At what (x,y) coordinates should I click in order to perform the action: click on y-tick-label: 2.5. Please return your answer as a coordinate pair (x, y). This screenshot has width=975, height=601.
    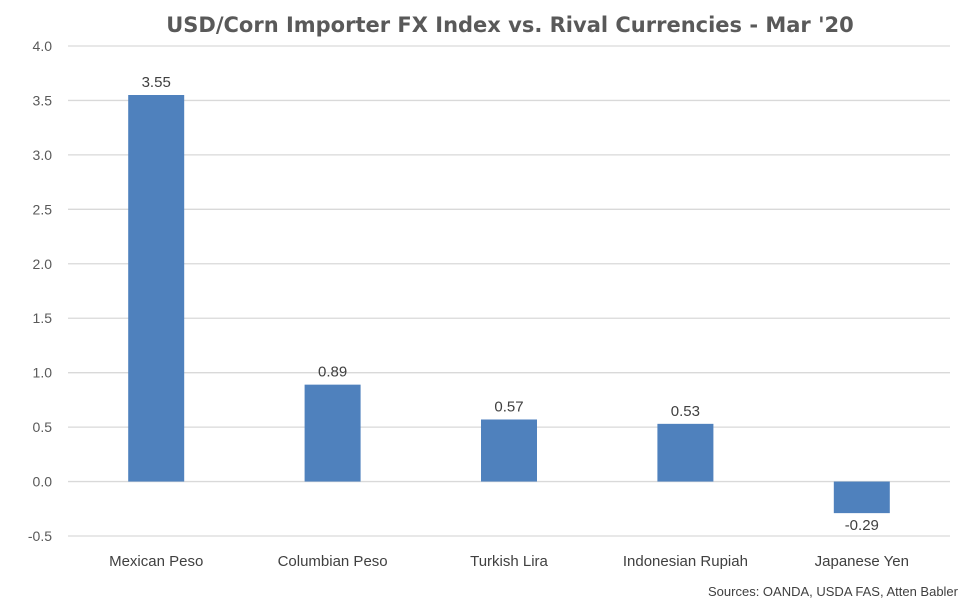
    Looking at the image, I should click on (43, 209).